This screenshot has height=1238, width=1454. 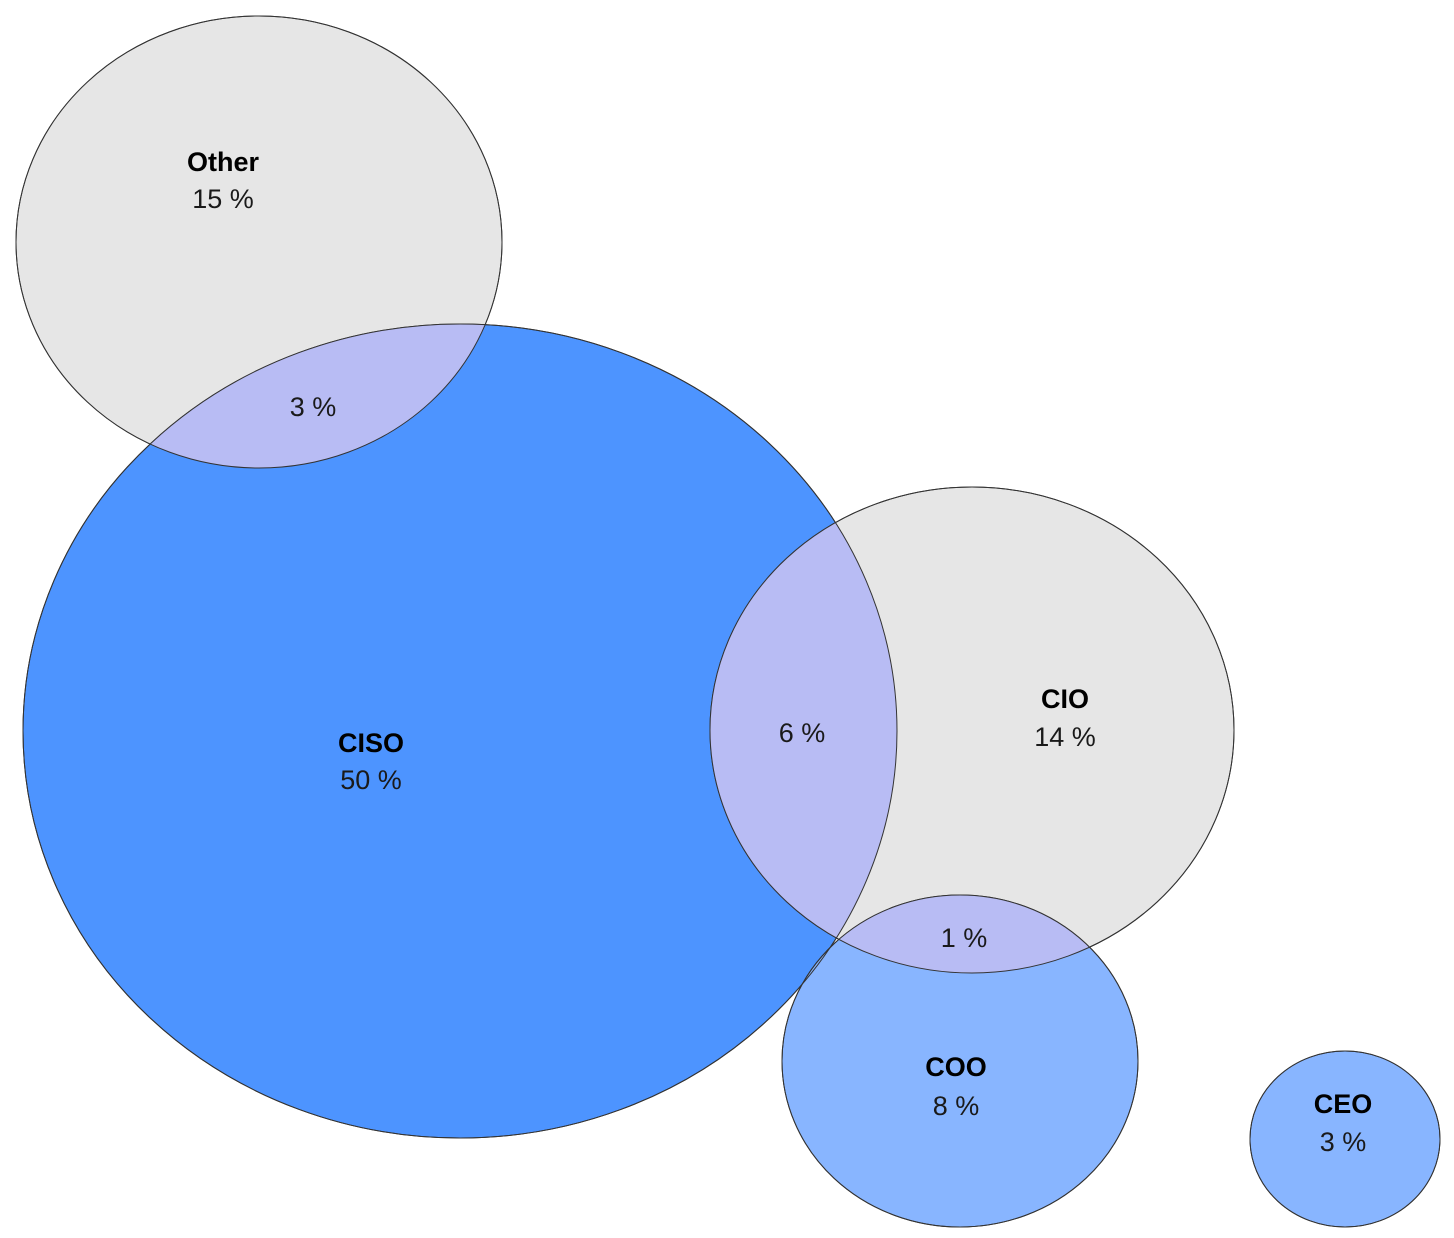 What do you see at coordinates (1065, 737) in the screenshot?
I see `label-cio-value: 14 %` at bounding box center [1065, 737].